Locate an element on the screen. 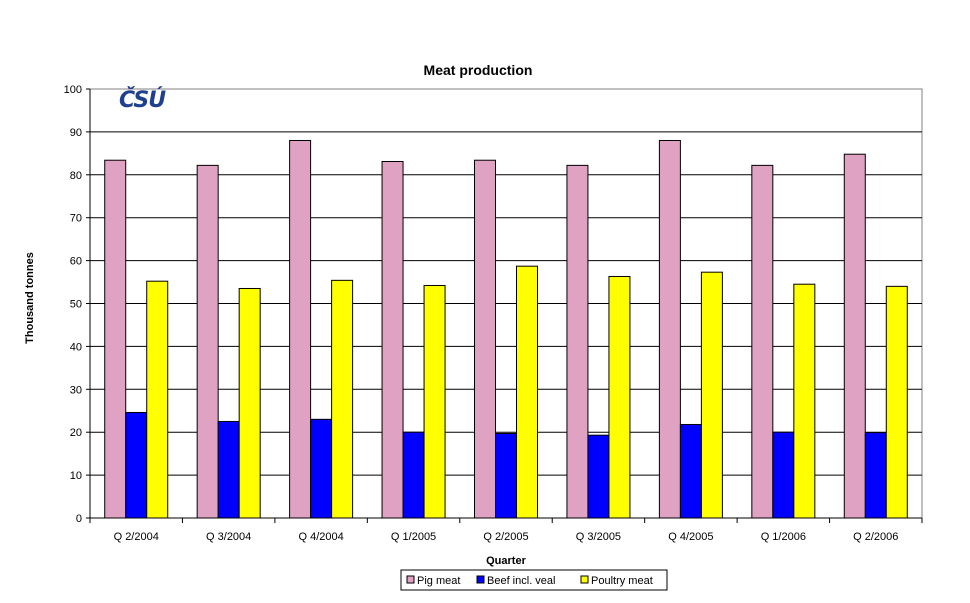  legend-label: Beef incl. veal is located at coordinates (521, 581).